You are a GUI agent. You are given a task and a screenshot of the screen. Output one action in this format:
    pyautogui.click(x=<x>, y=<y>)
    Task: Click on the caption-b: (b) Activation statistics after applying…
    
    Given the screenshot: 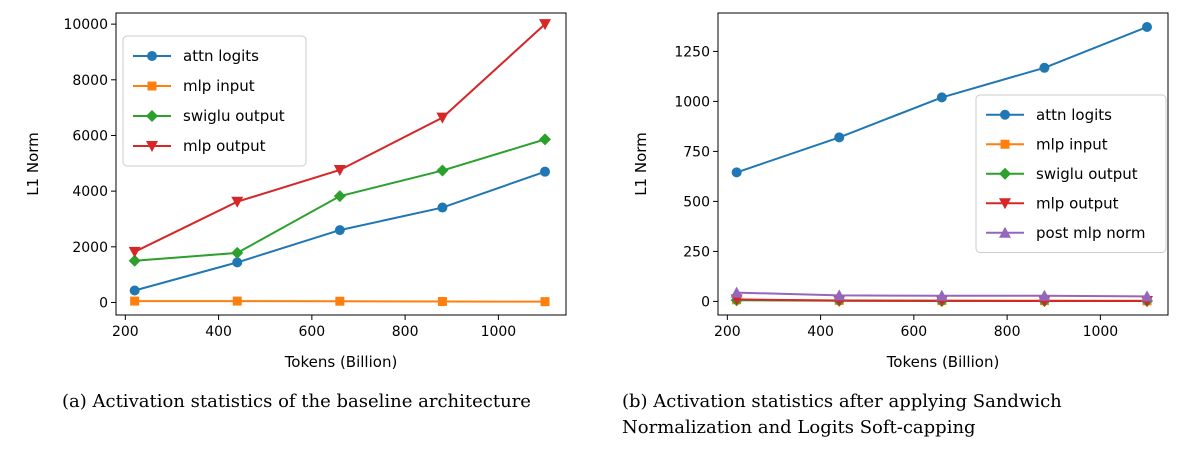 What is the action you would take?
    pyautogui.click(x=842, y=414)
    